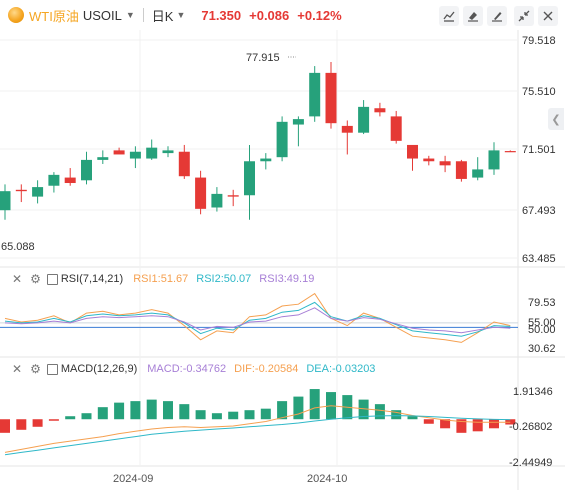 The image size is (565, 490). I want to click on rsi2-line, so click(257, 319).